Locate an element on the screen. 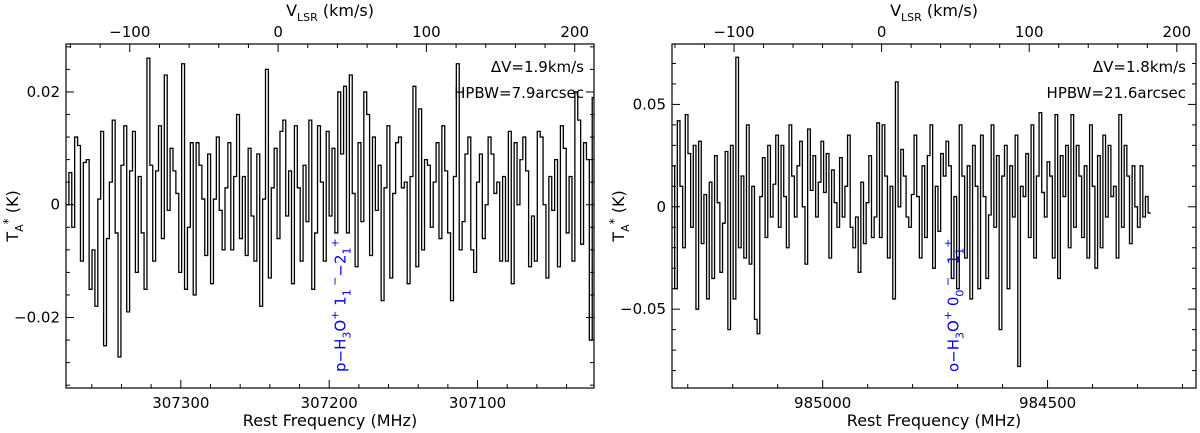 This screenshot has height=433, width=1200. x-tick-label: 984500 is located at coordinates (1047, 403).